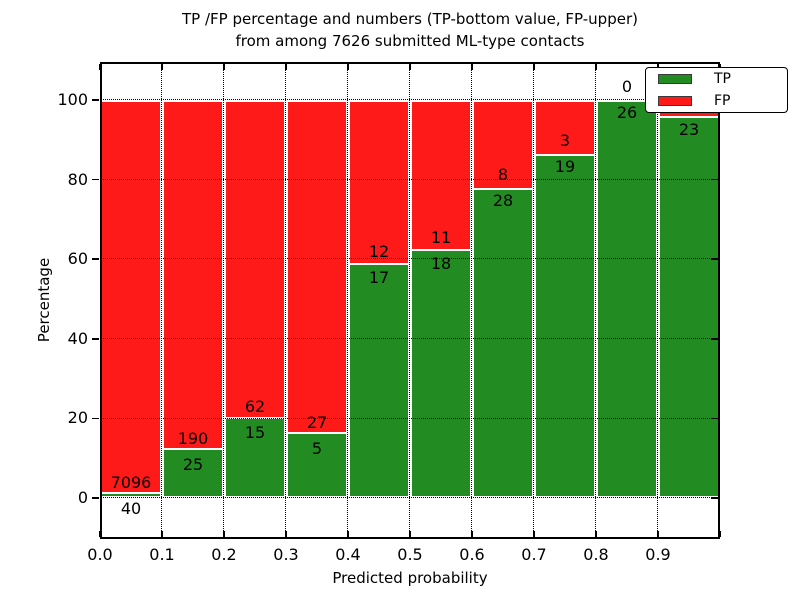 This screenshot has height=600, width=800. I want to click on legend-item-tp: TP, so click(716, 79).